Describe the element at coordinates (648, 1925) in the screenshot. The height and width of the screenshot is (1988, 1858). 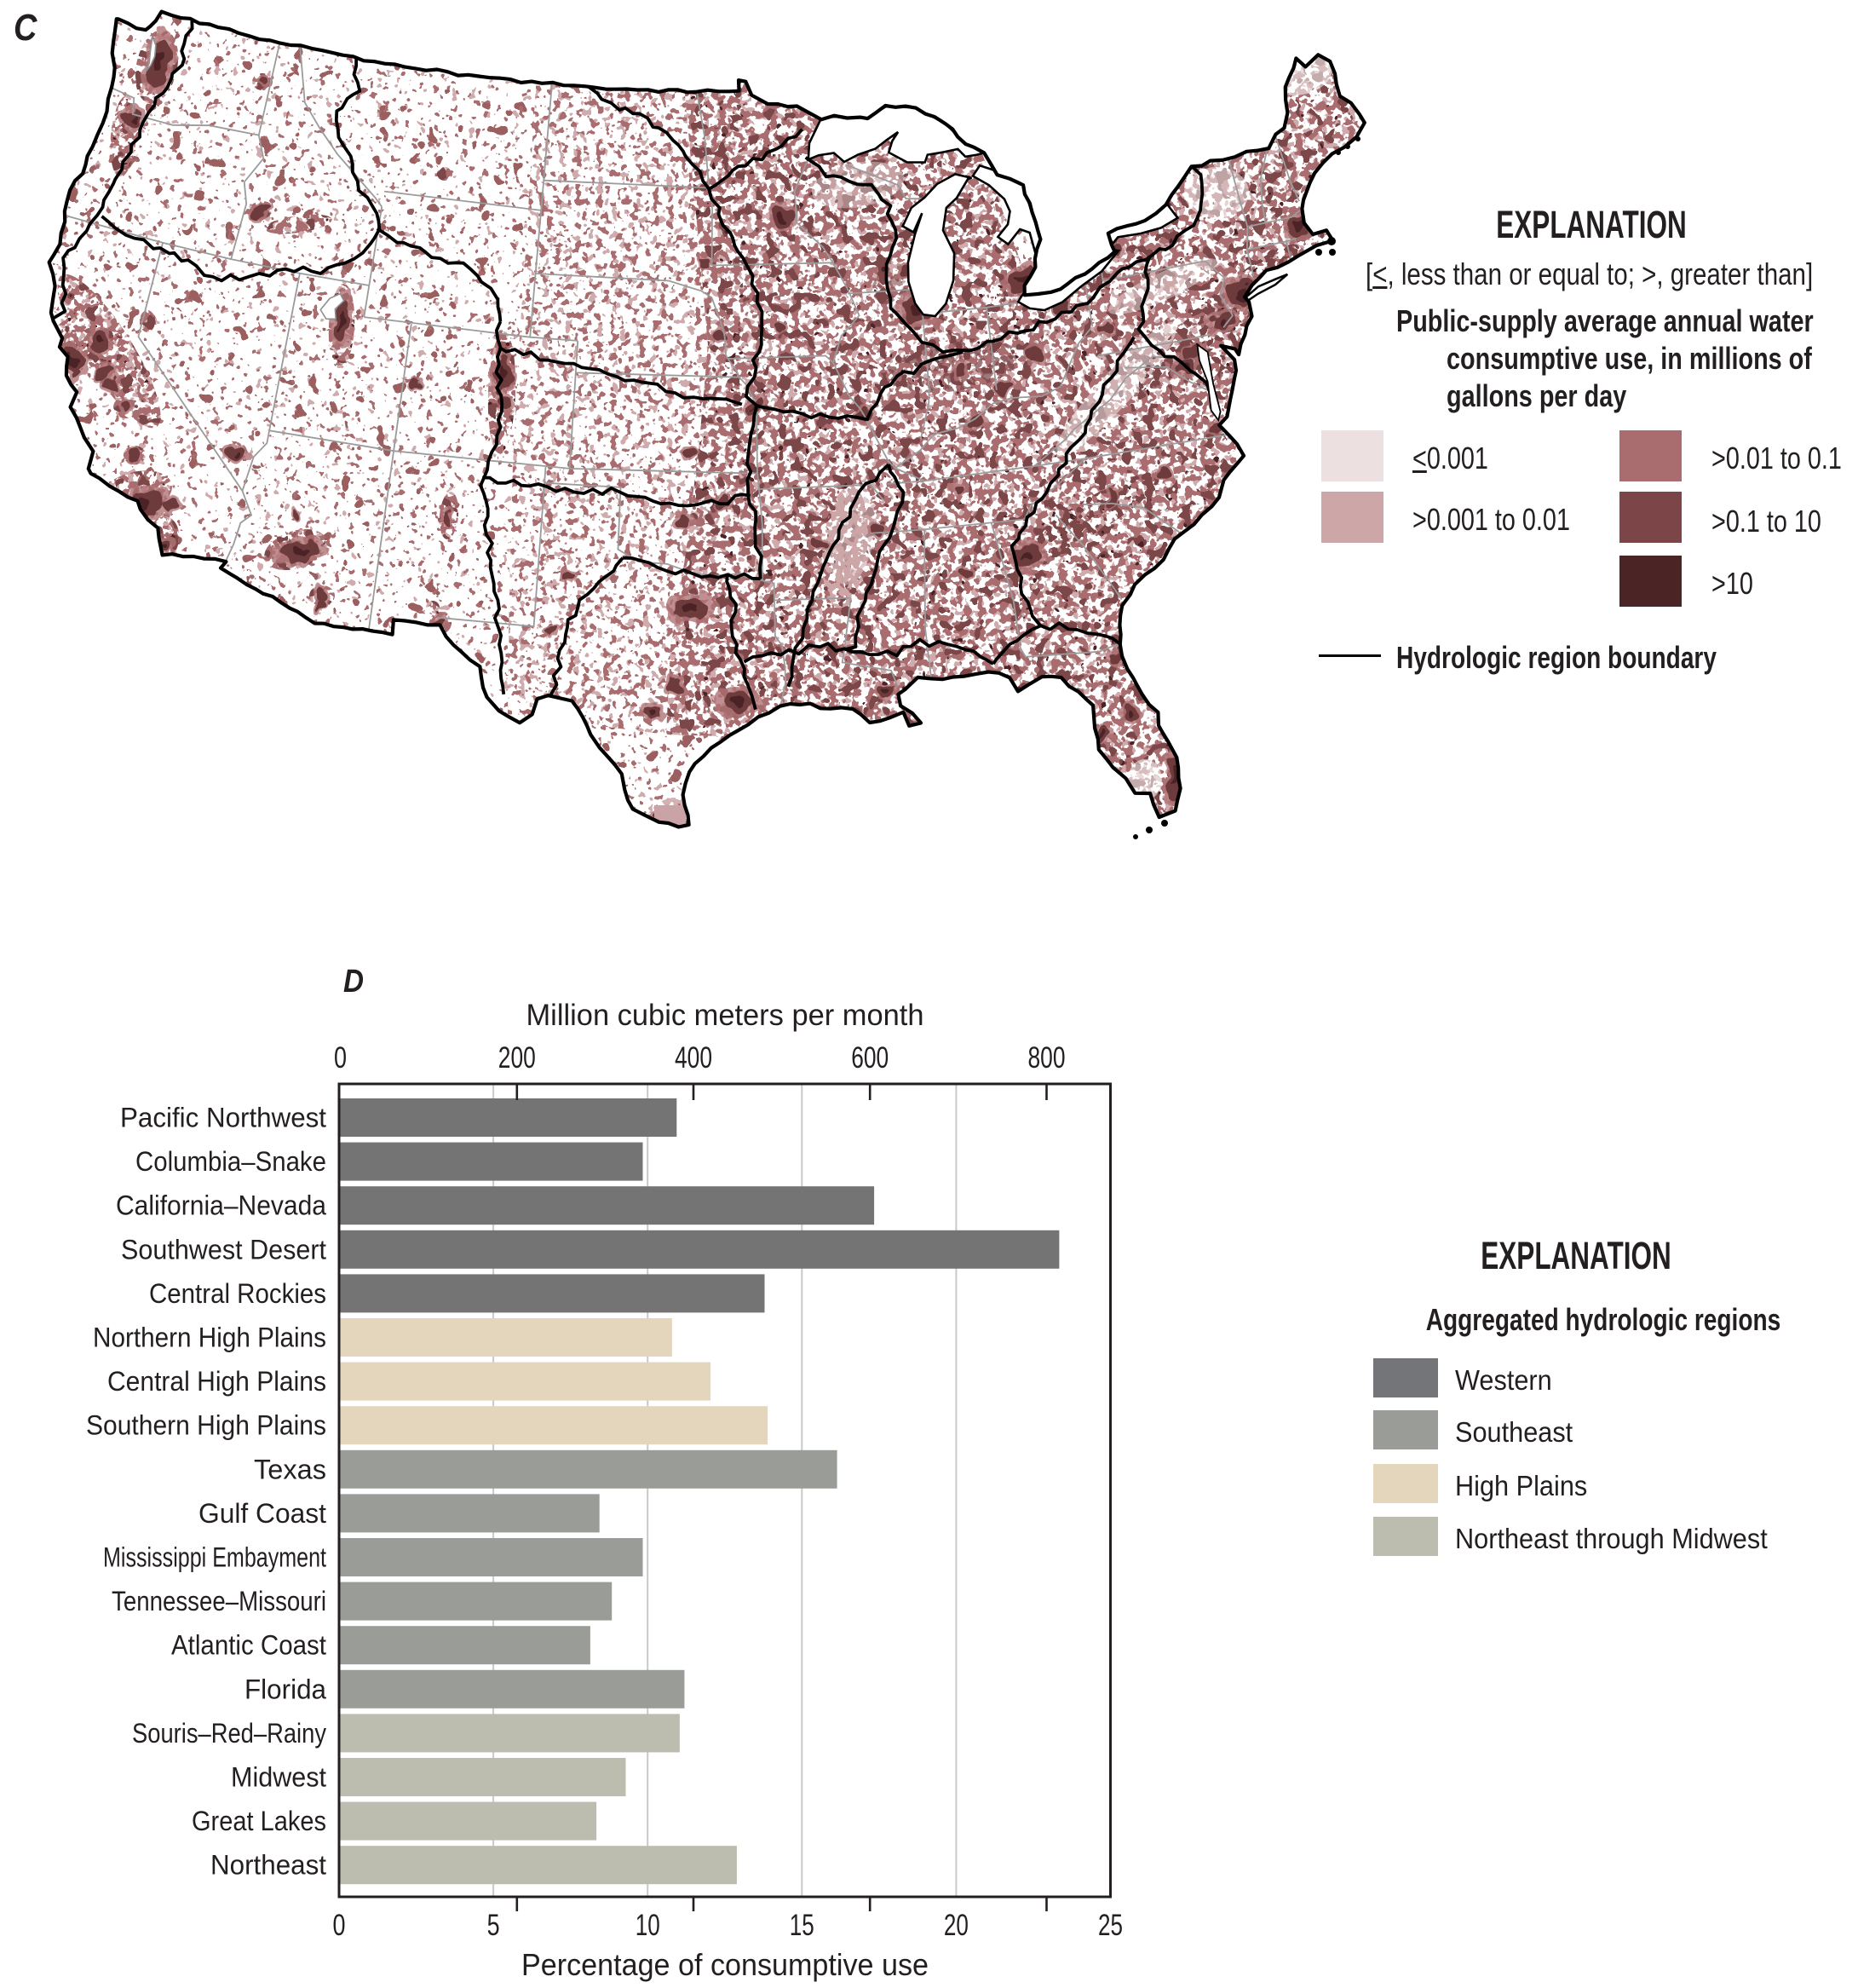
I see `svg-text: 10` at that location.